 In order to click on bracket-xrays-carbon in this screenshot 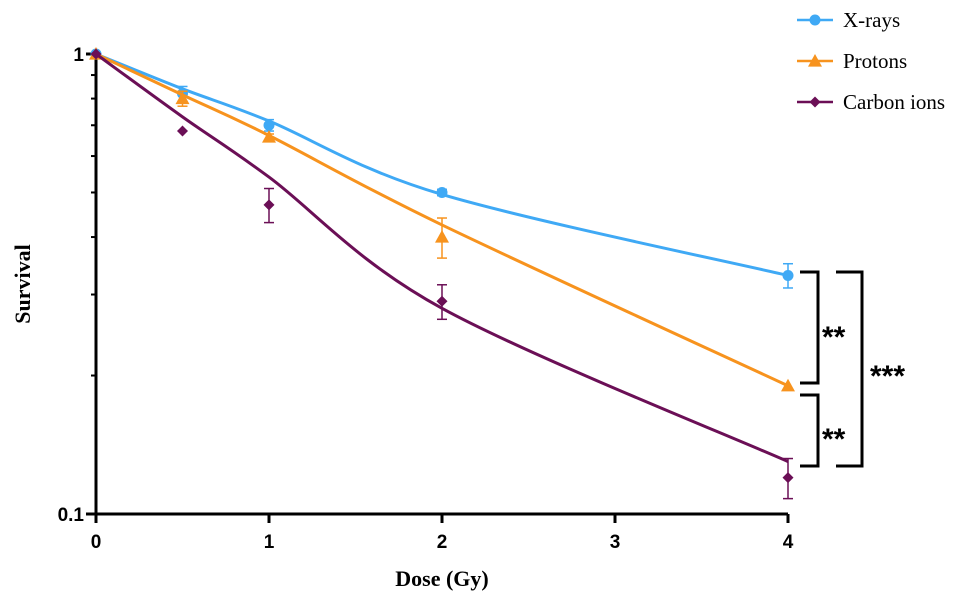, I will do `click(850, 369)`.